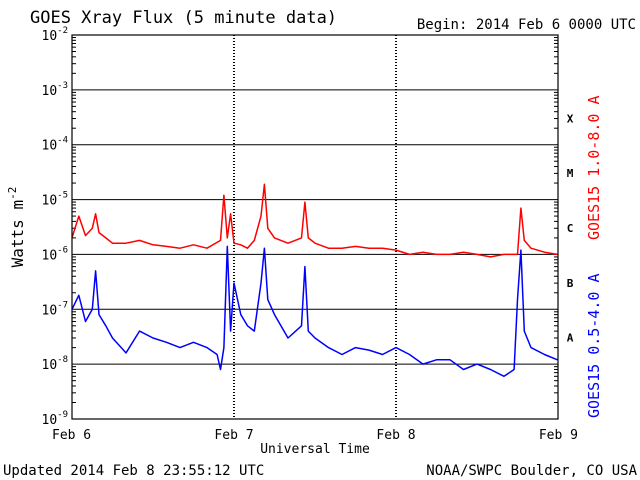 This screenshot has height=480, width=640. Describe the element at coordinates (62, 415) in the screenshot. I see `y-tick-exponent: -9` at that location.